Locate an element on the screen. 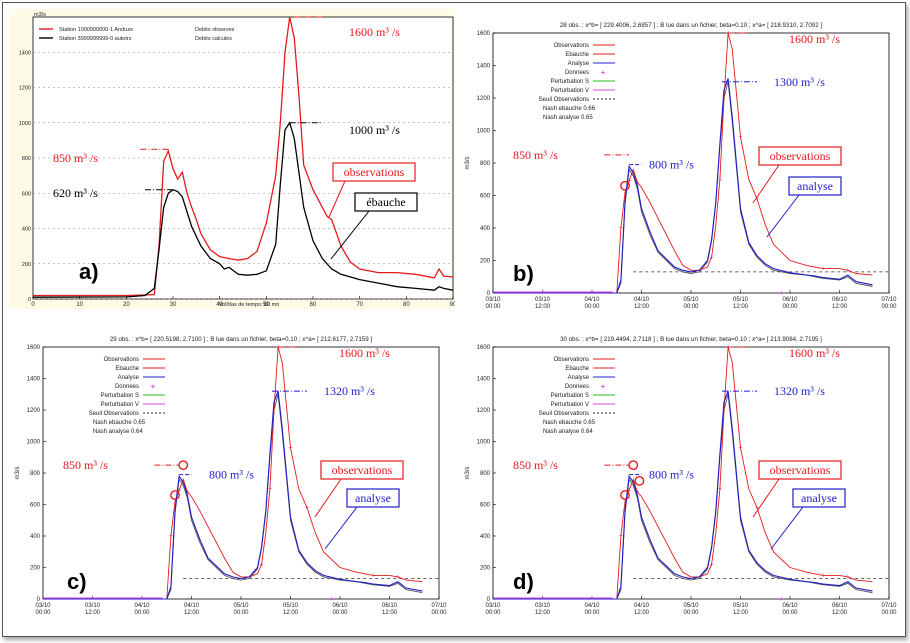  callout-ebauche: ébauche is located at coordinates (385, 202).